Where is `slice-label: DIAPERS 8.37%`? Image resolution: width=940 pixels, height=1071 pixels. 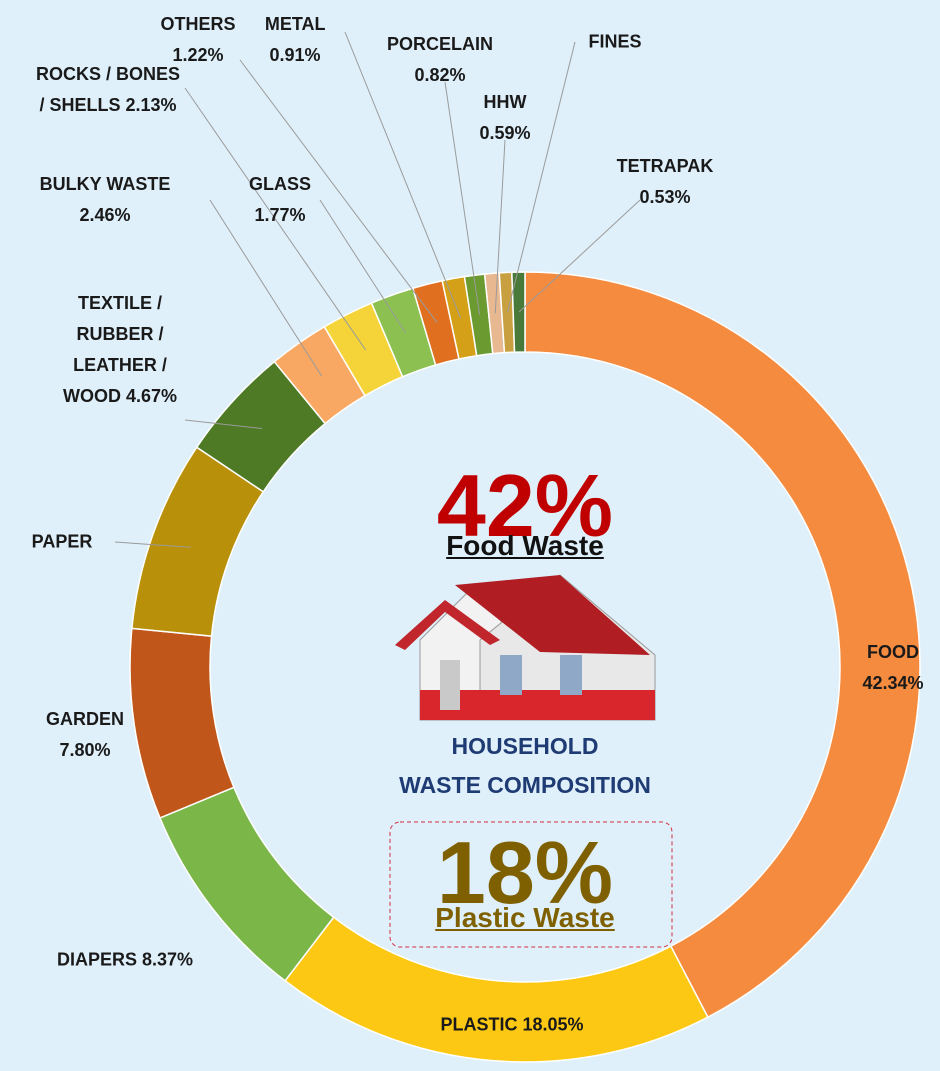 slice-label: DIAPERS 8.37% is located at coordinates (137, 960).